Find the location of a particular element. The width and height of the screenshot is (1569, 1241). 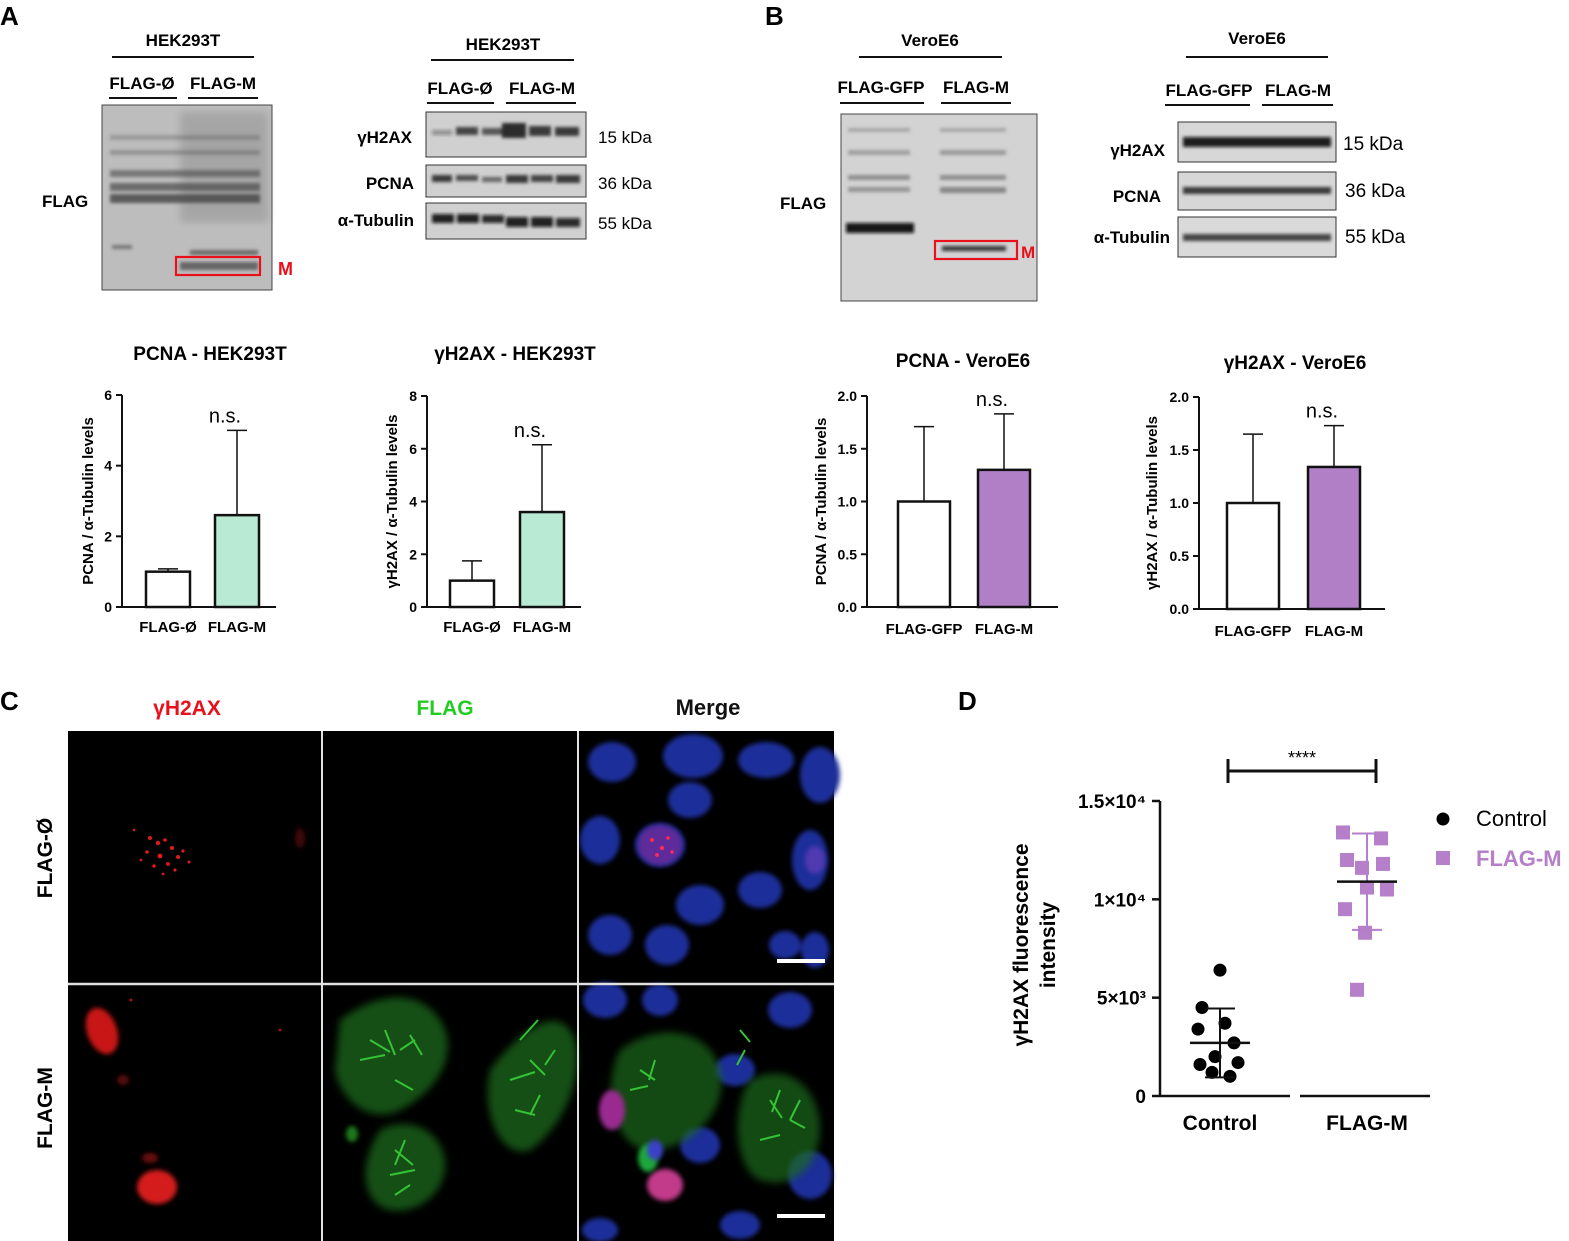

y-tick-label: 1.5×10⁴ is located at coordinates (1112, 802).